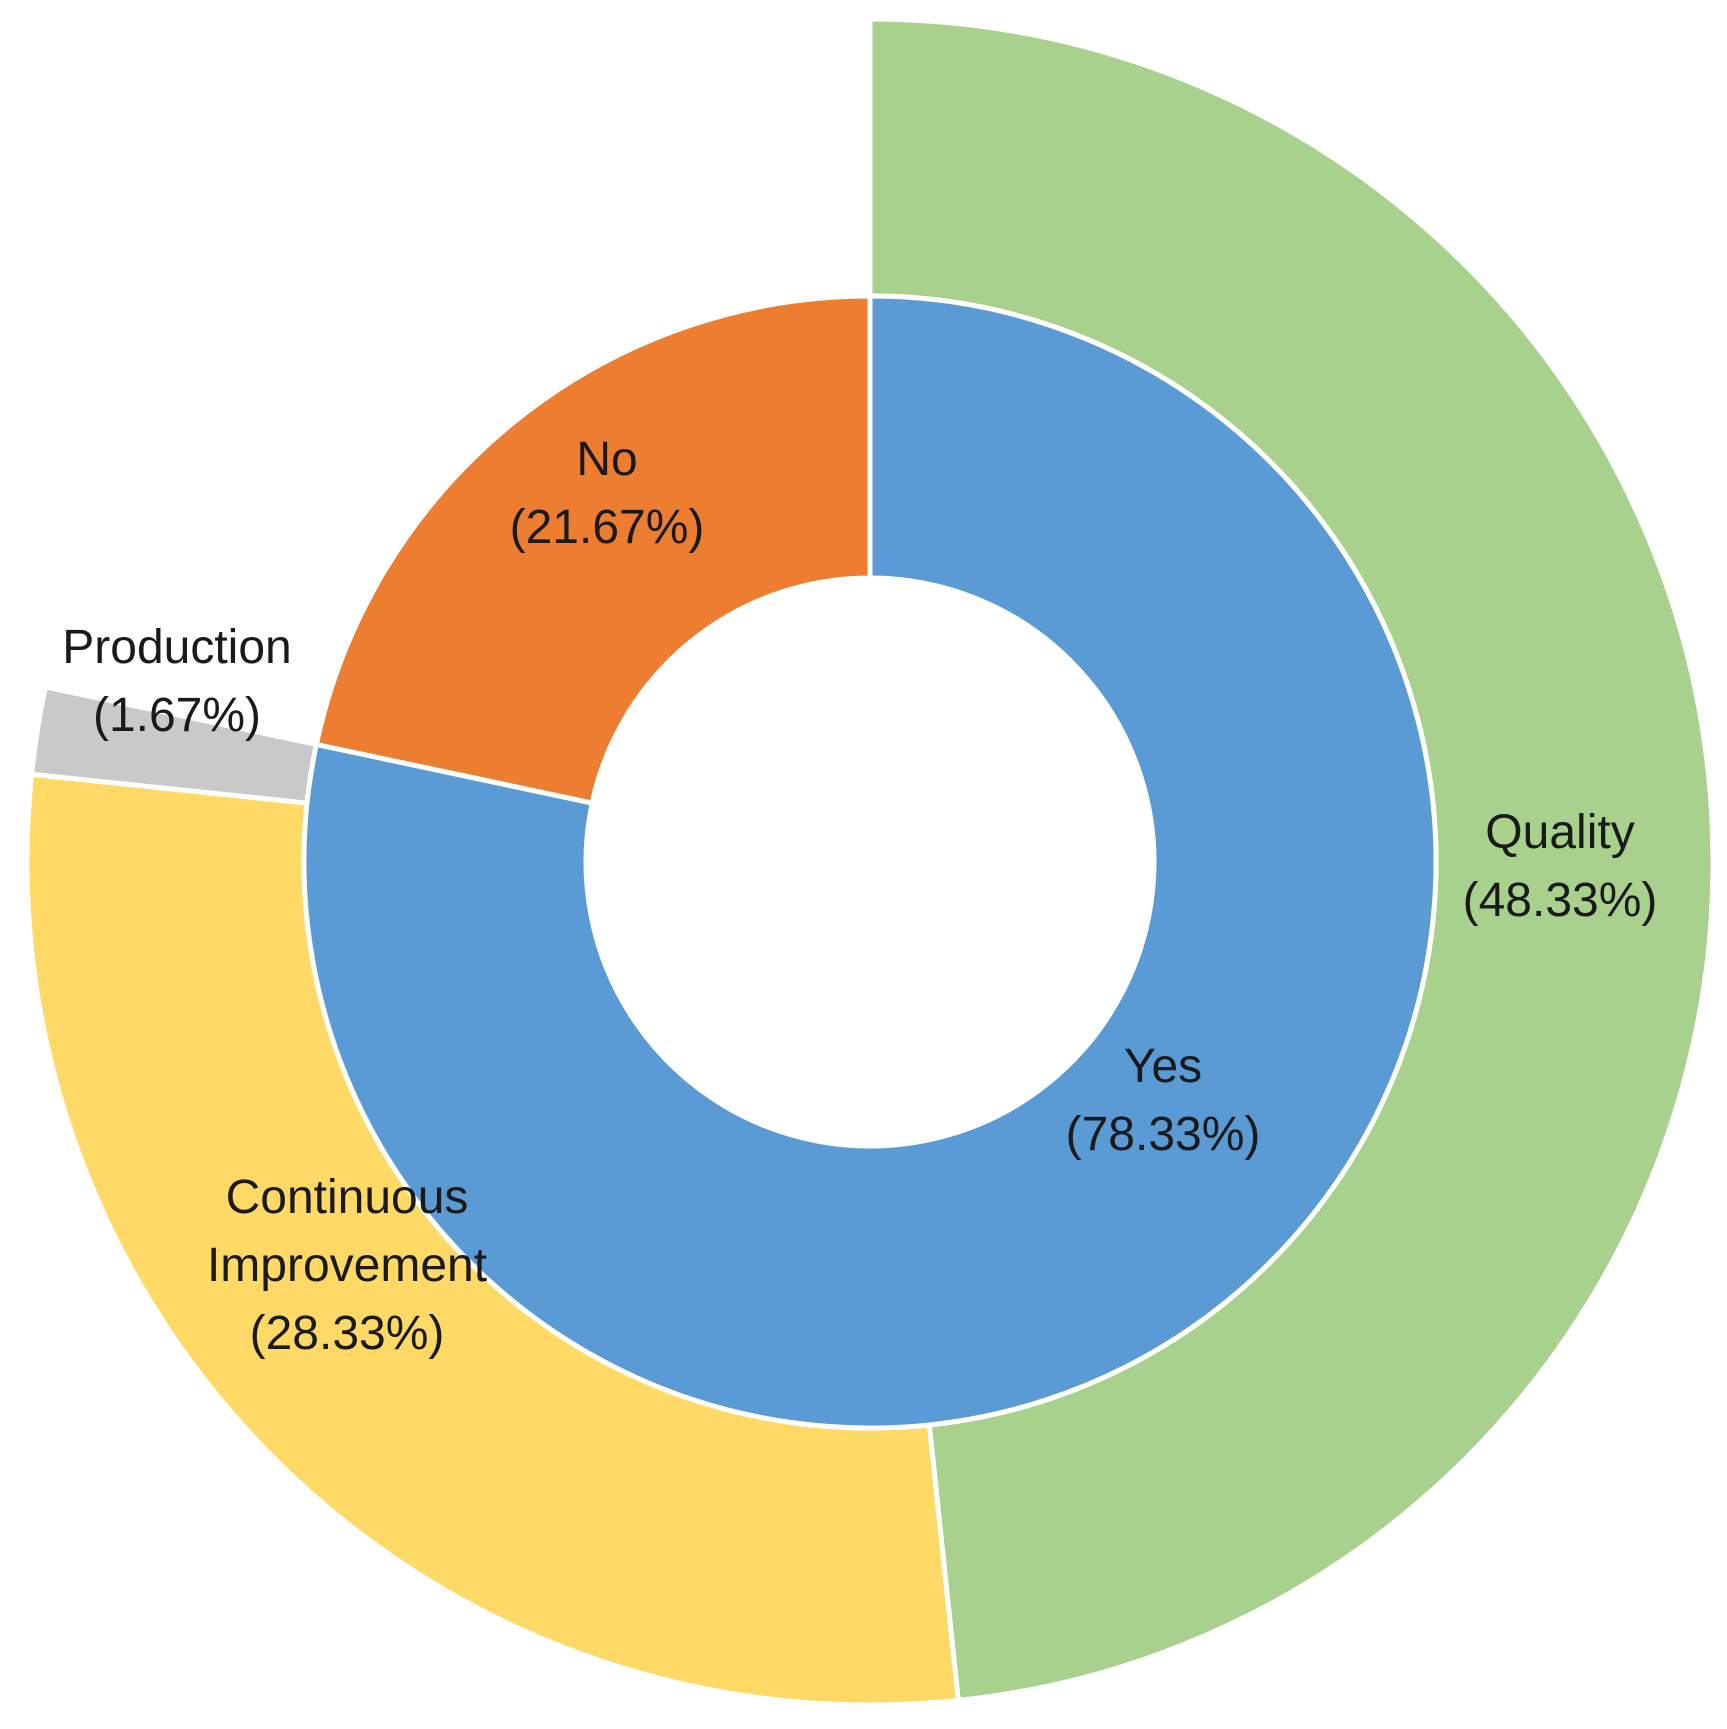 Image resolution: width=1727 pixels, height=1729 pixels. Describe the element at coordinates (177, 715) in the screenshot. I see `data-label-value: (1.67%)` at that location.